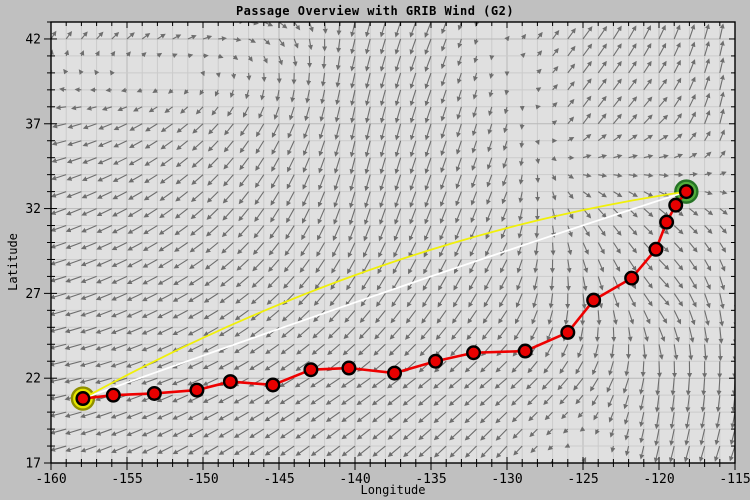 This screenshot has height=500, width=750. I want to click on svg-text: -125, so click(582, 479).